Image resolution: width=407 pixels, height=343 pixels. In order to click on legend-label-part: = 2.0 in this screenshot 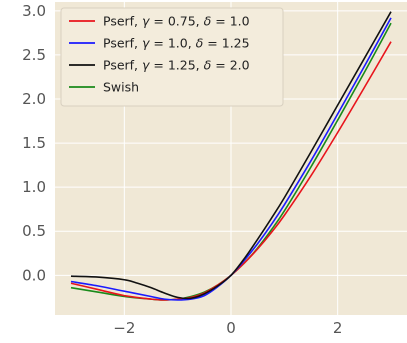, I will do `click(230, 65)`.